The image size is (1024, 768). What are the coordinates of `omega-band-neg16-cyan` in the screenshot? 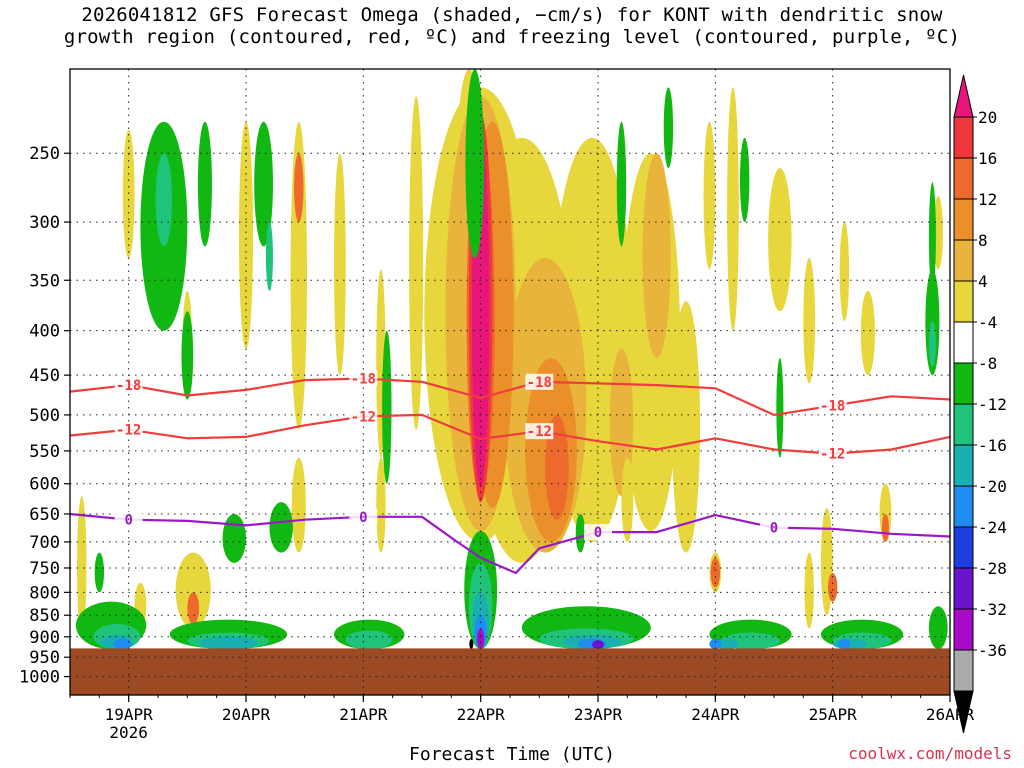 It's located at (228, 643).